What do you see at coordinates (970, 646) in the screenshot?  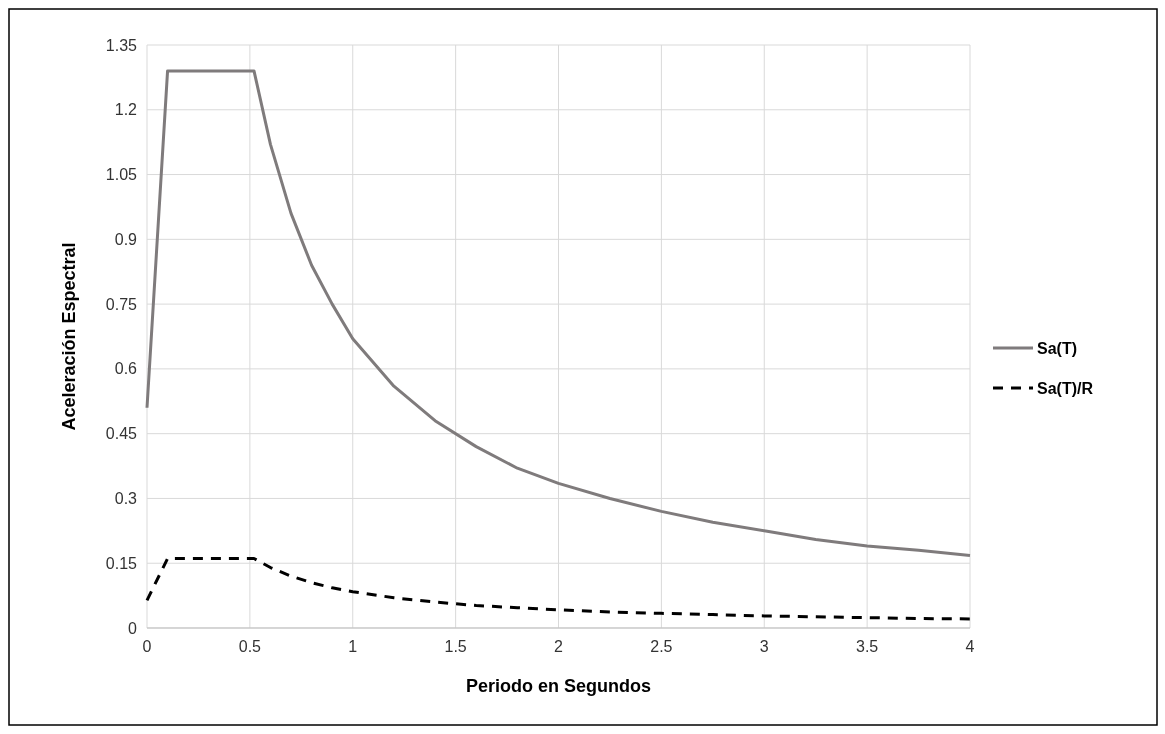 I see `x-tick-label: 4` at bounding box center [970, 646].